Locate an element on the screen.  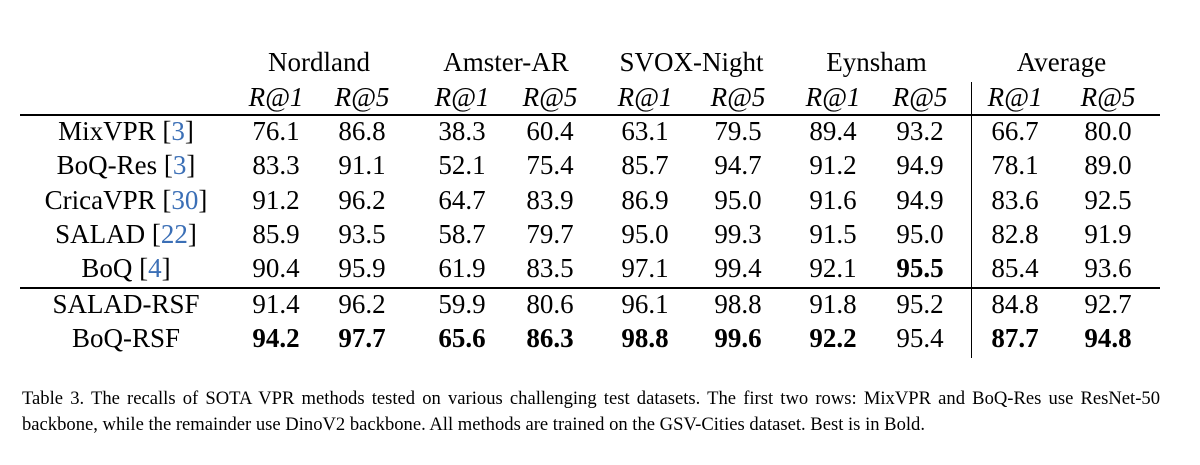
value-cell: 99.6 is located at coordinates (738, 338).